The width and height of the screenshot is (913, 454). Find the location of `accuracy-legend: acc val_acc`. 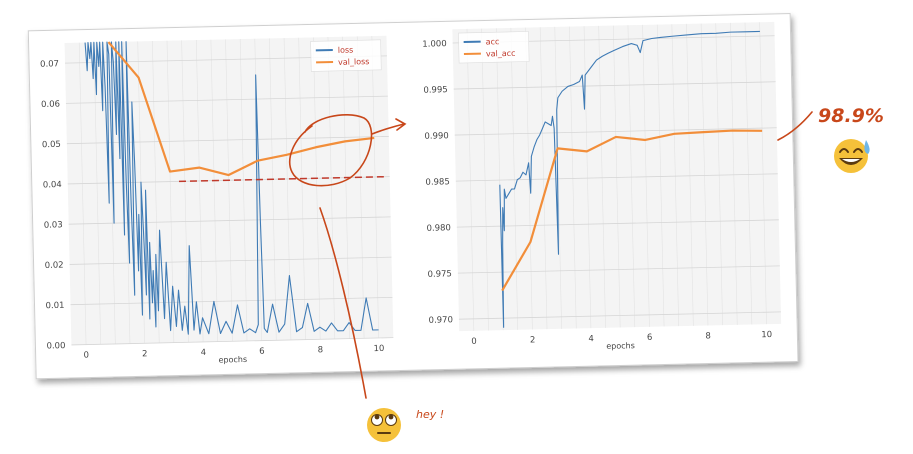

accuracy-legend: acc val_acc is located at coordinates (494, 47).